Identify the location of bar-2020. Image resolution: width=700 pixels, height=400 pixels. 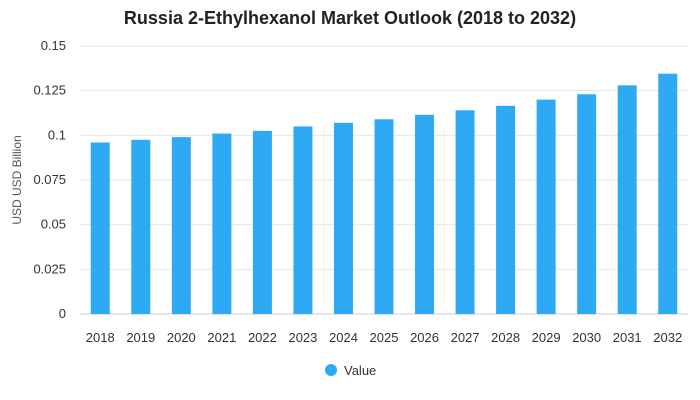
(181, 225).